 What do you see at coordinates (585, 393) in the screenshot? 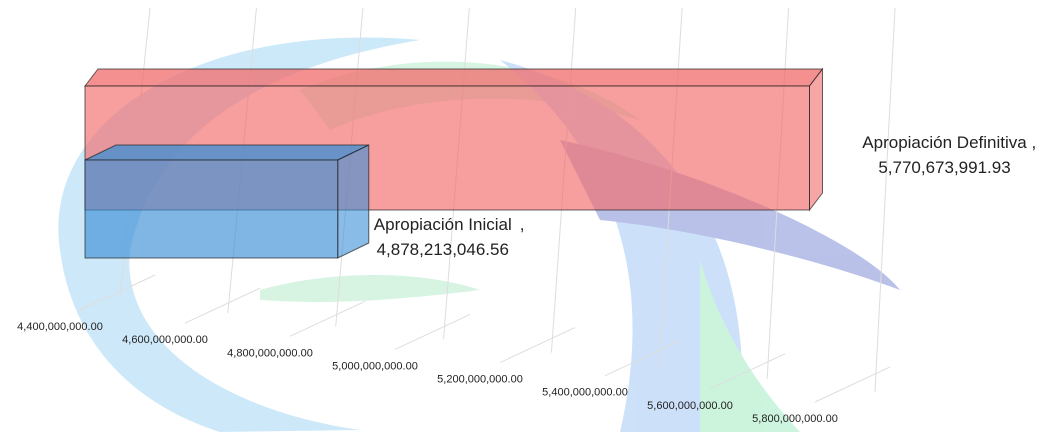
I see `x-tick-label: 5,400,000,000.00` at bounding box center [585, 393].